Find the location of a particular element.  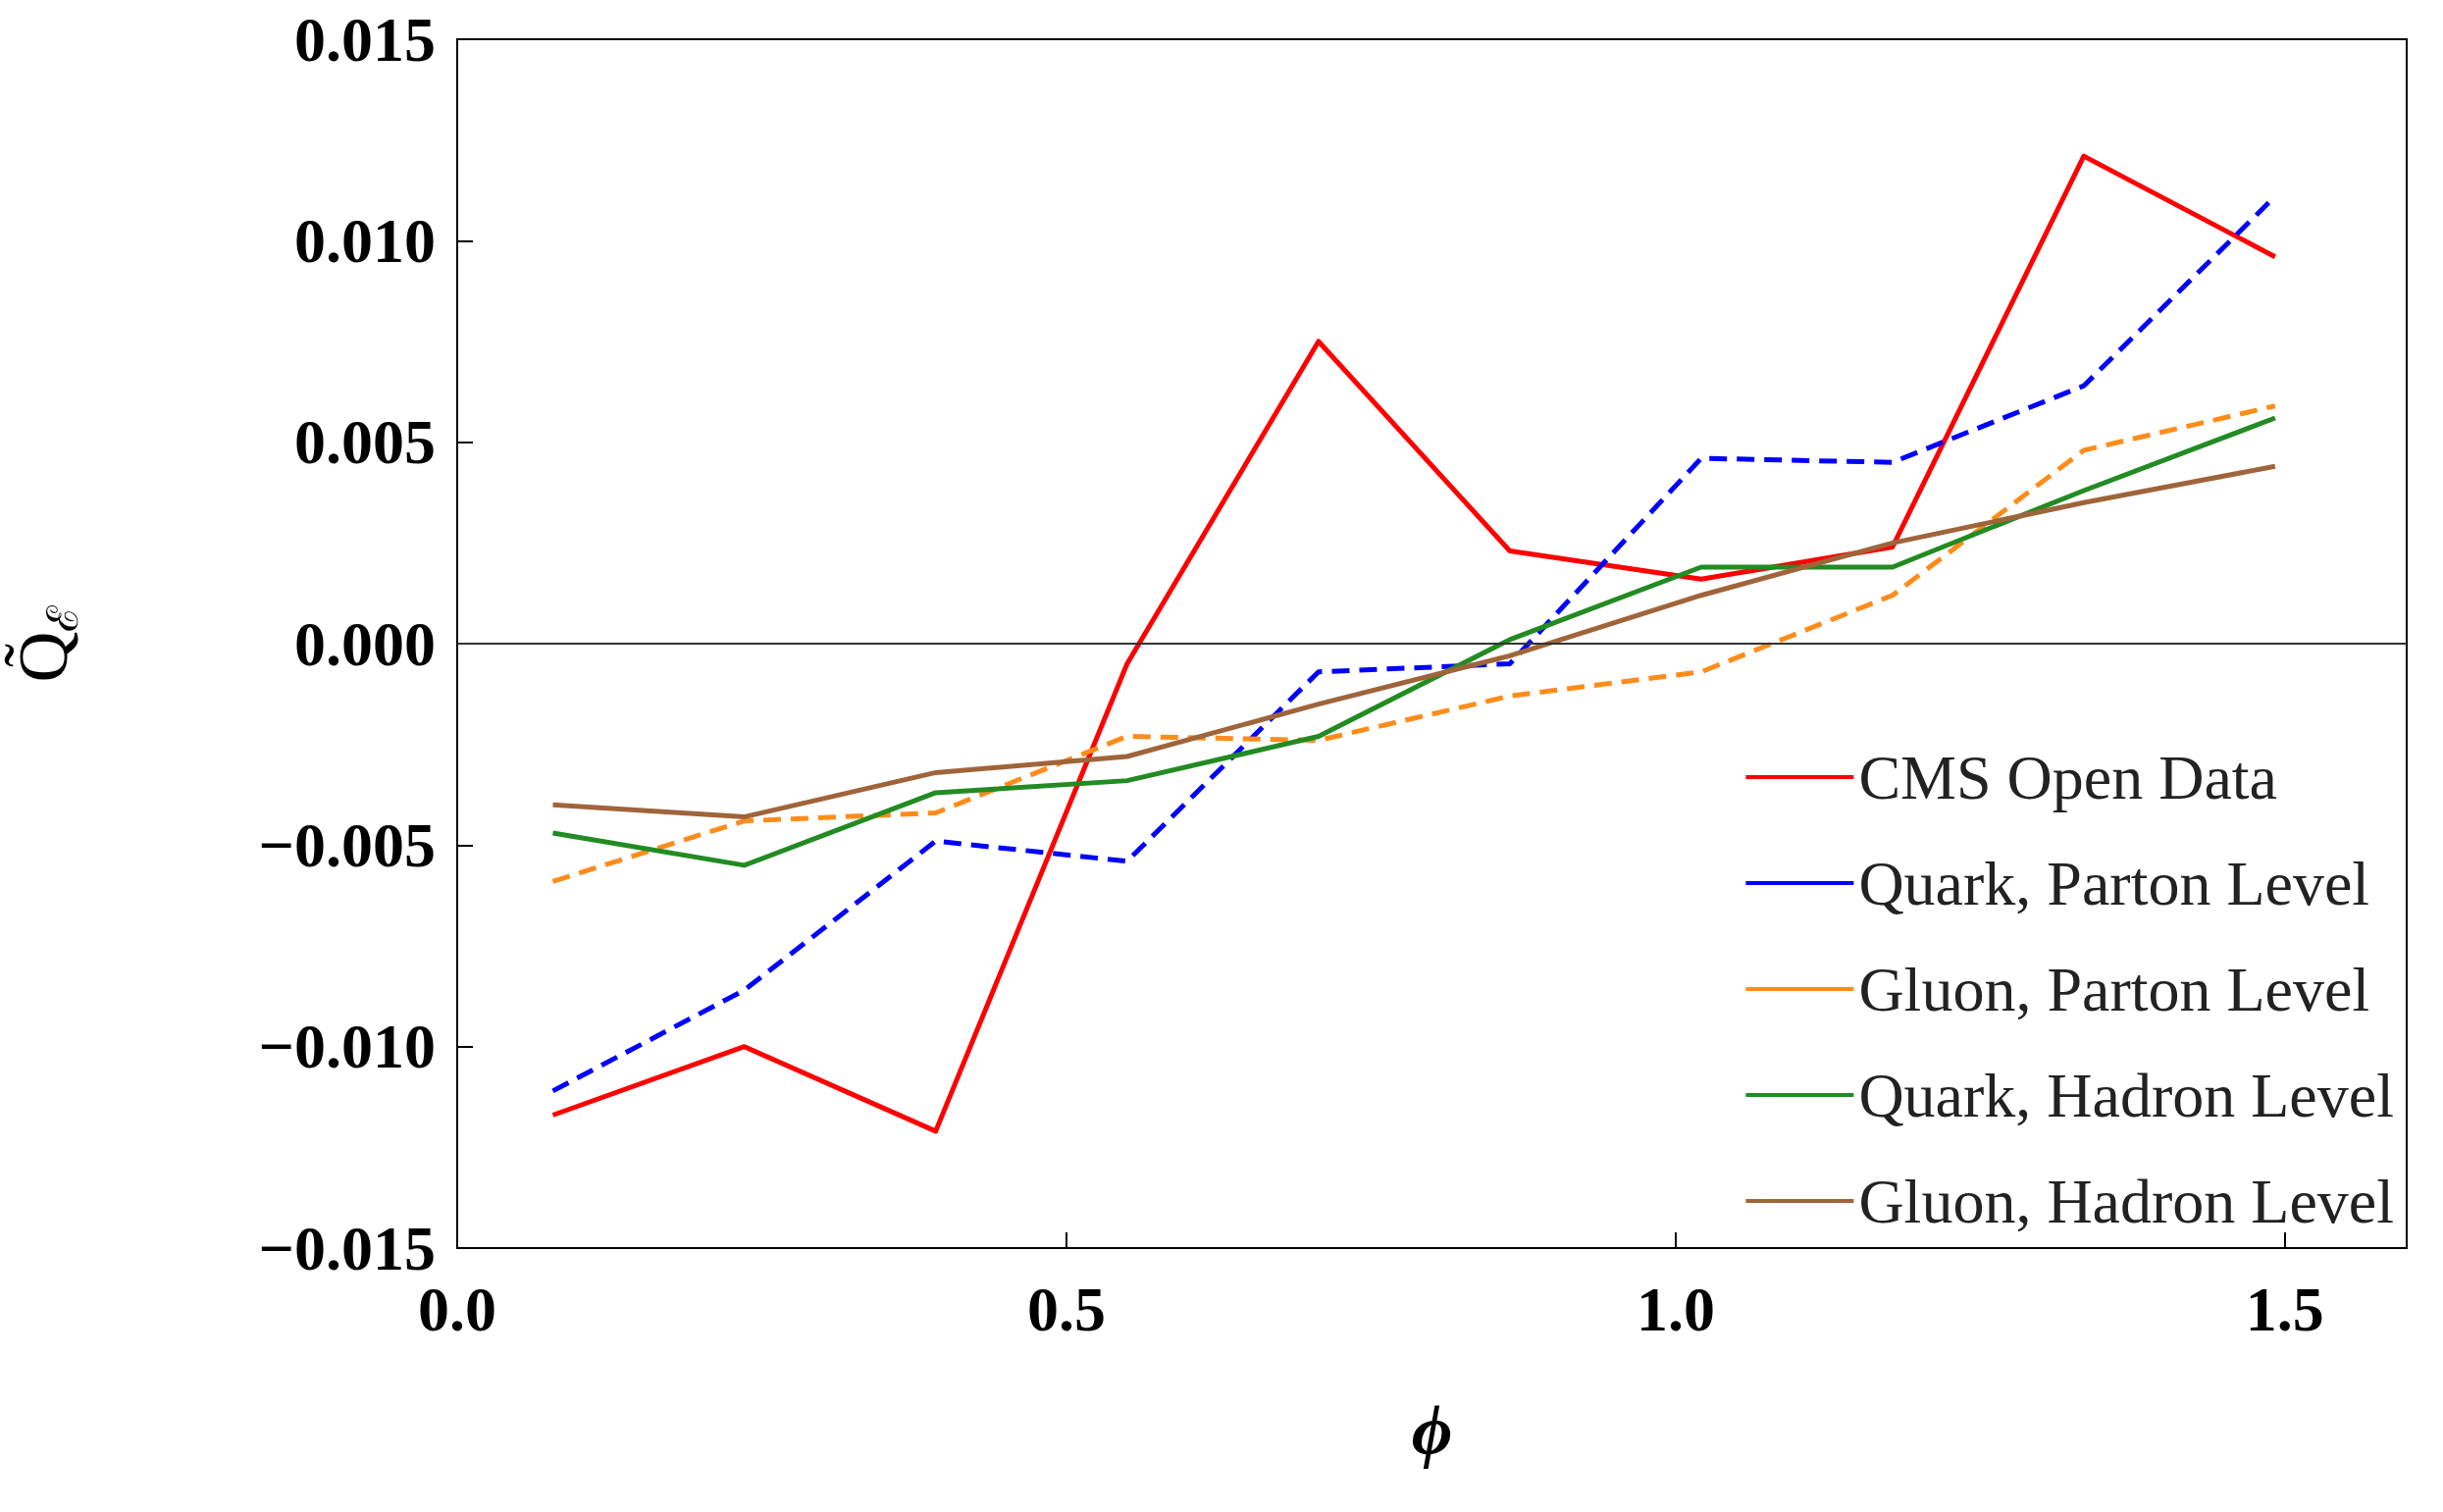

y-axis-title: Q̃ℰ is located at coordinates (45, 643).